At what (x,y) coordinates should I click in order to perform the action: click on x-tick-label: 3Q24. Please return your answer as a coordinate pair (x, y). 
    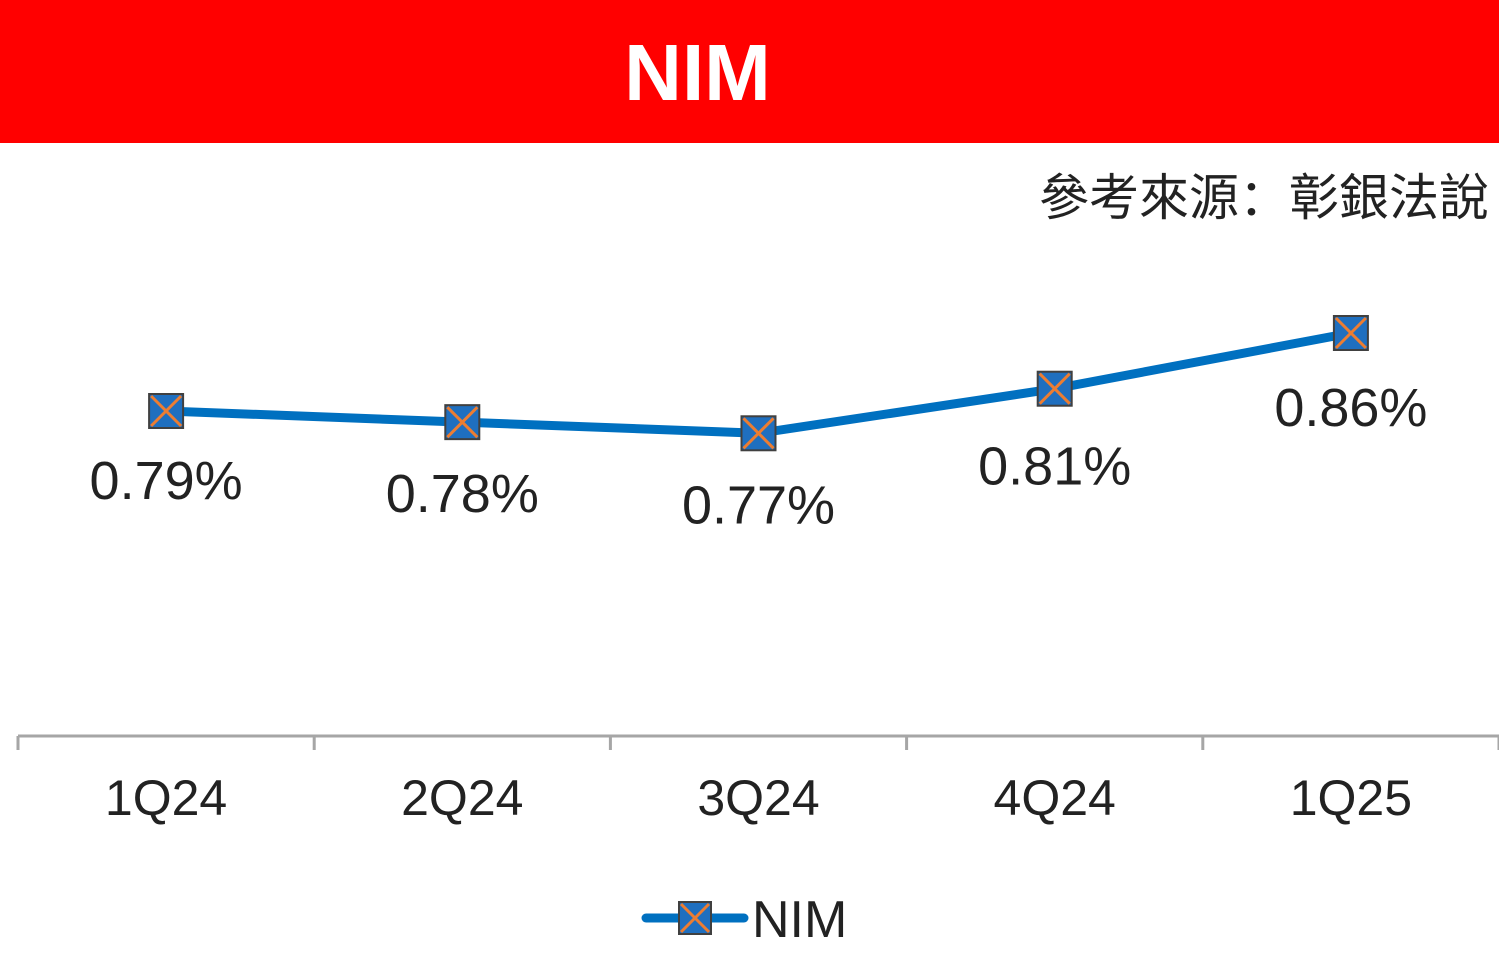
    Looking at the image, I should click on (758, 798).